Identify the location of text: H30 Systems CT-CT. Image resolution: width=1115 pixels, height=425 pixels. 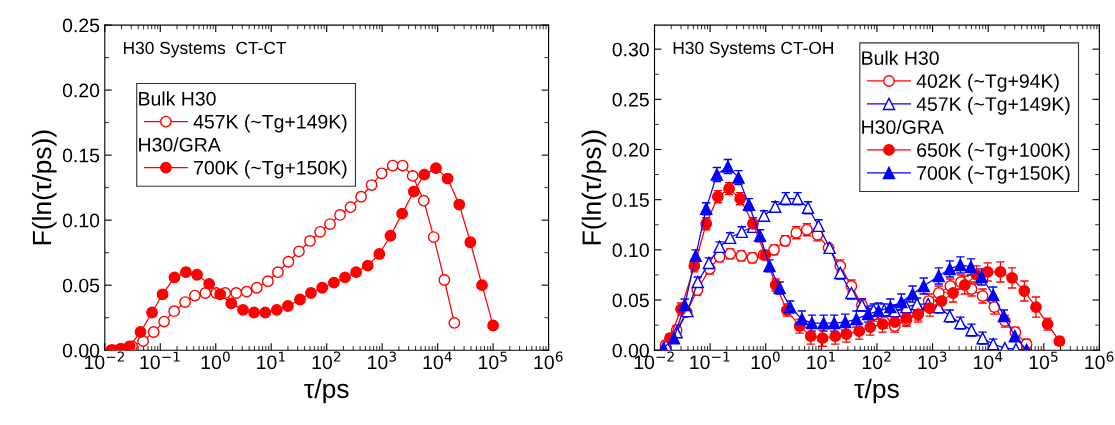
(205, 49).